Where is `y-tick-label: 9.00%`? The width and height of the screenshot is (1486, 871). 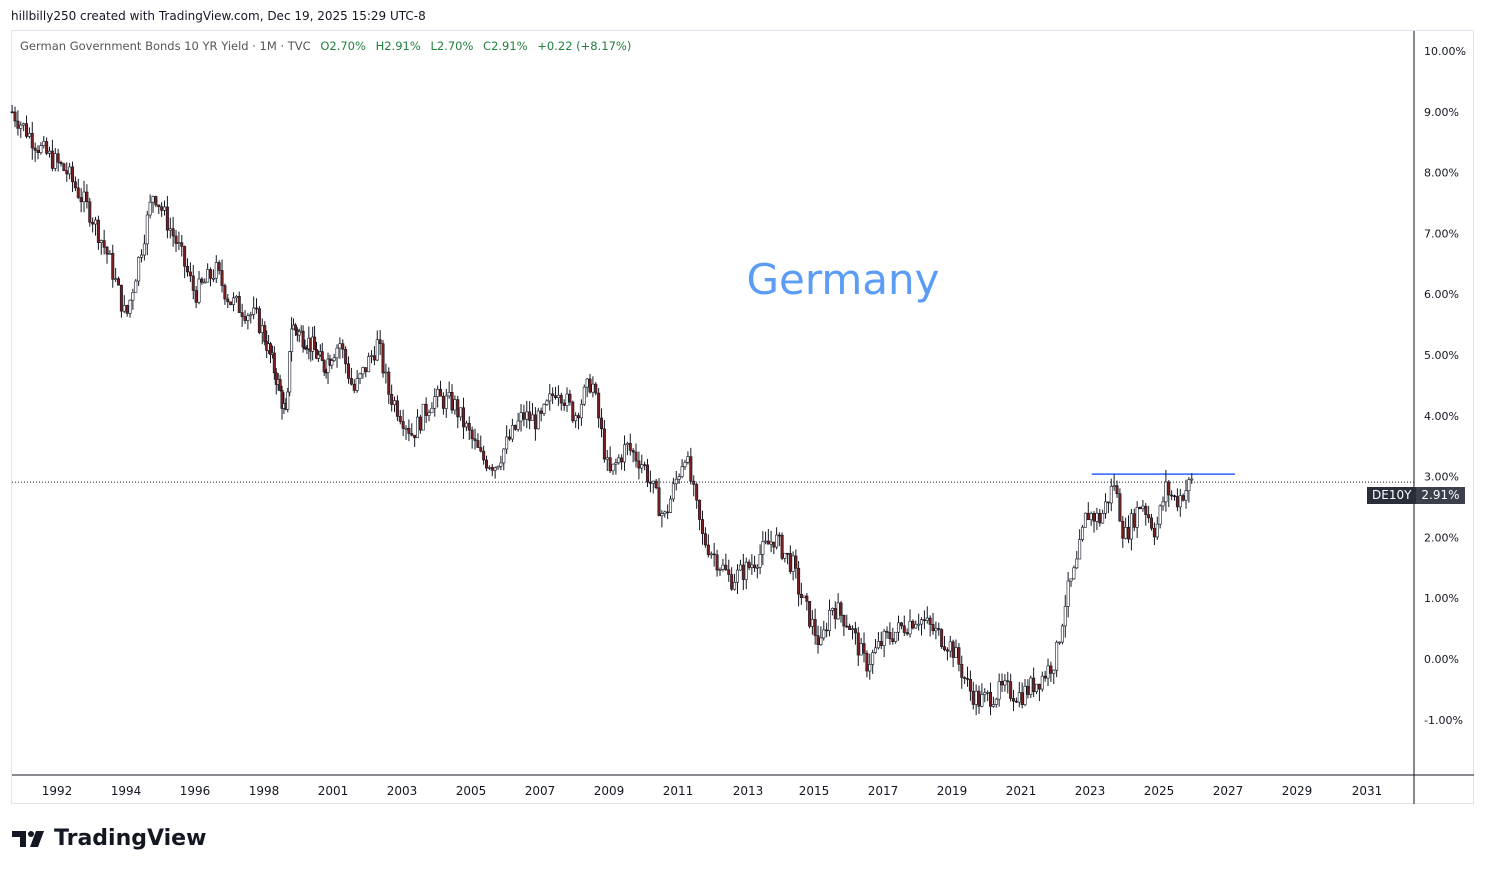 y-tick-label: 9.00% is located at coordinates (1441, 112).